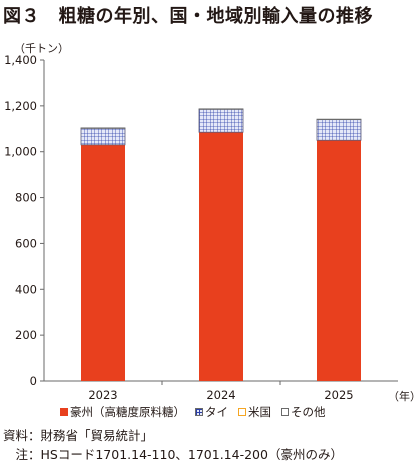  I want to click on legend-label-australia: 豪州（高糖度原料糖）, so click(127, 412).